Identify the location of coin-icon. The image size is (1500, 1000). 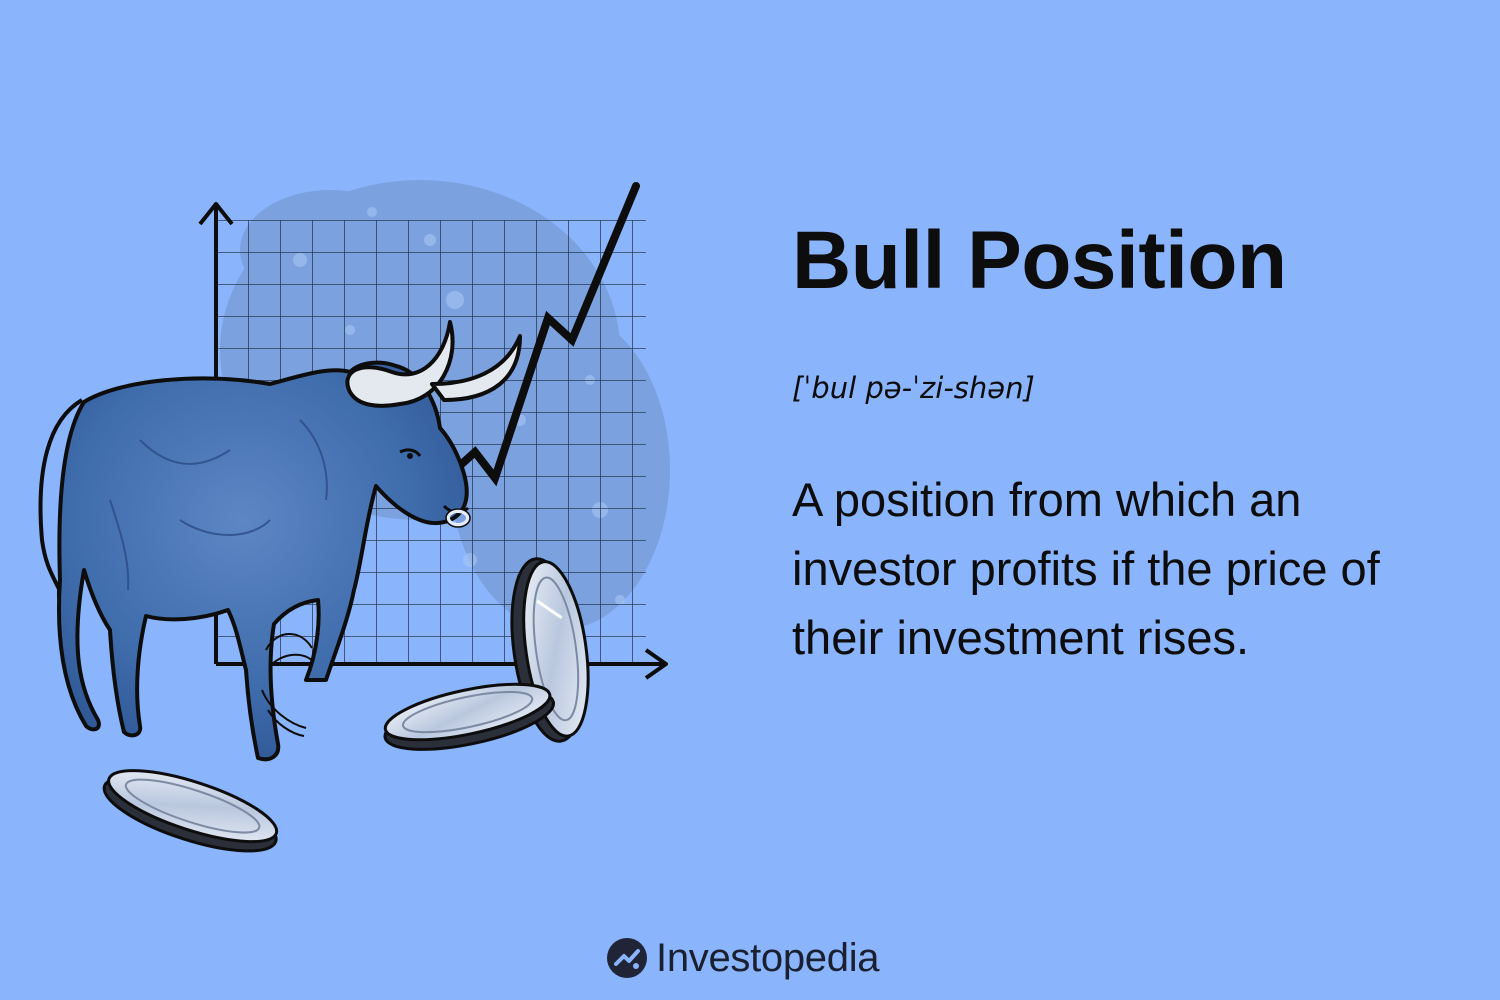
(346, 705).